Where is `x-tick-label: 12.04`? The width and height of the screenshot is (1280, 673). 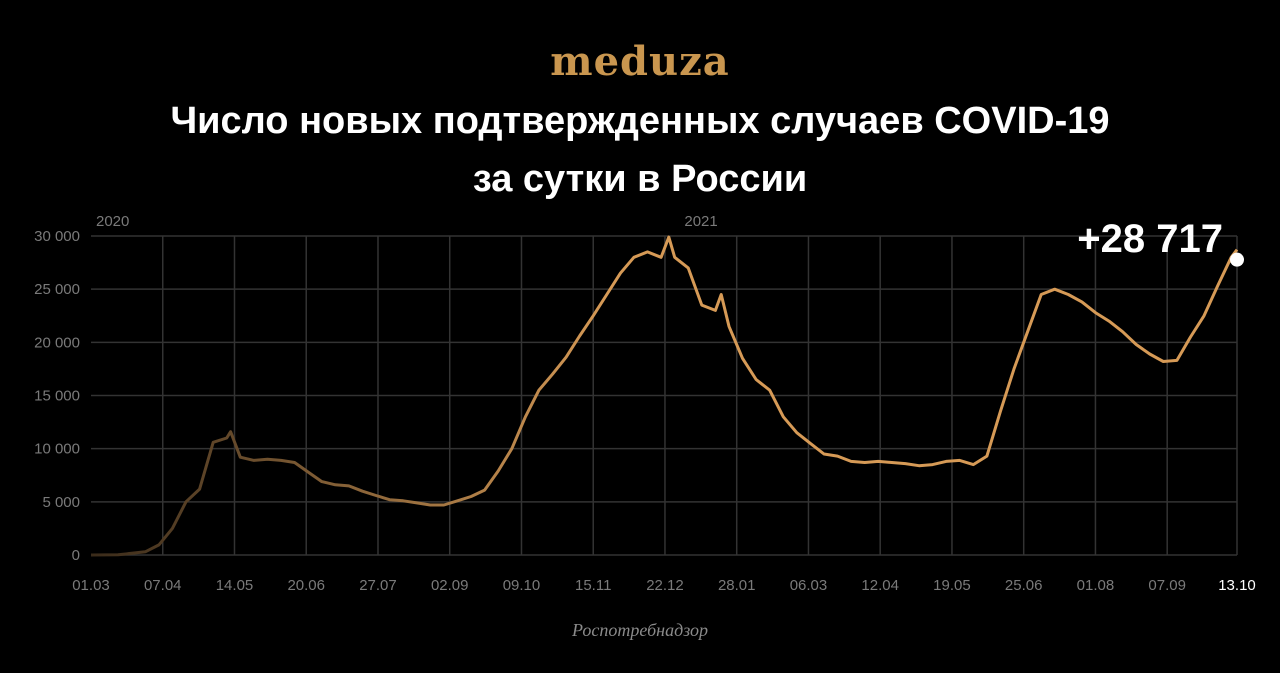
x-tick-label: 12.04 is located at coordinates (880, 585).